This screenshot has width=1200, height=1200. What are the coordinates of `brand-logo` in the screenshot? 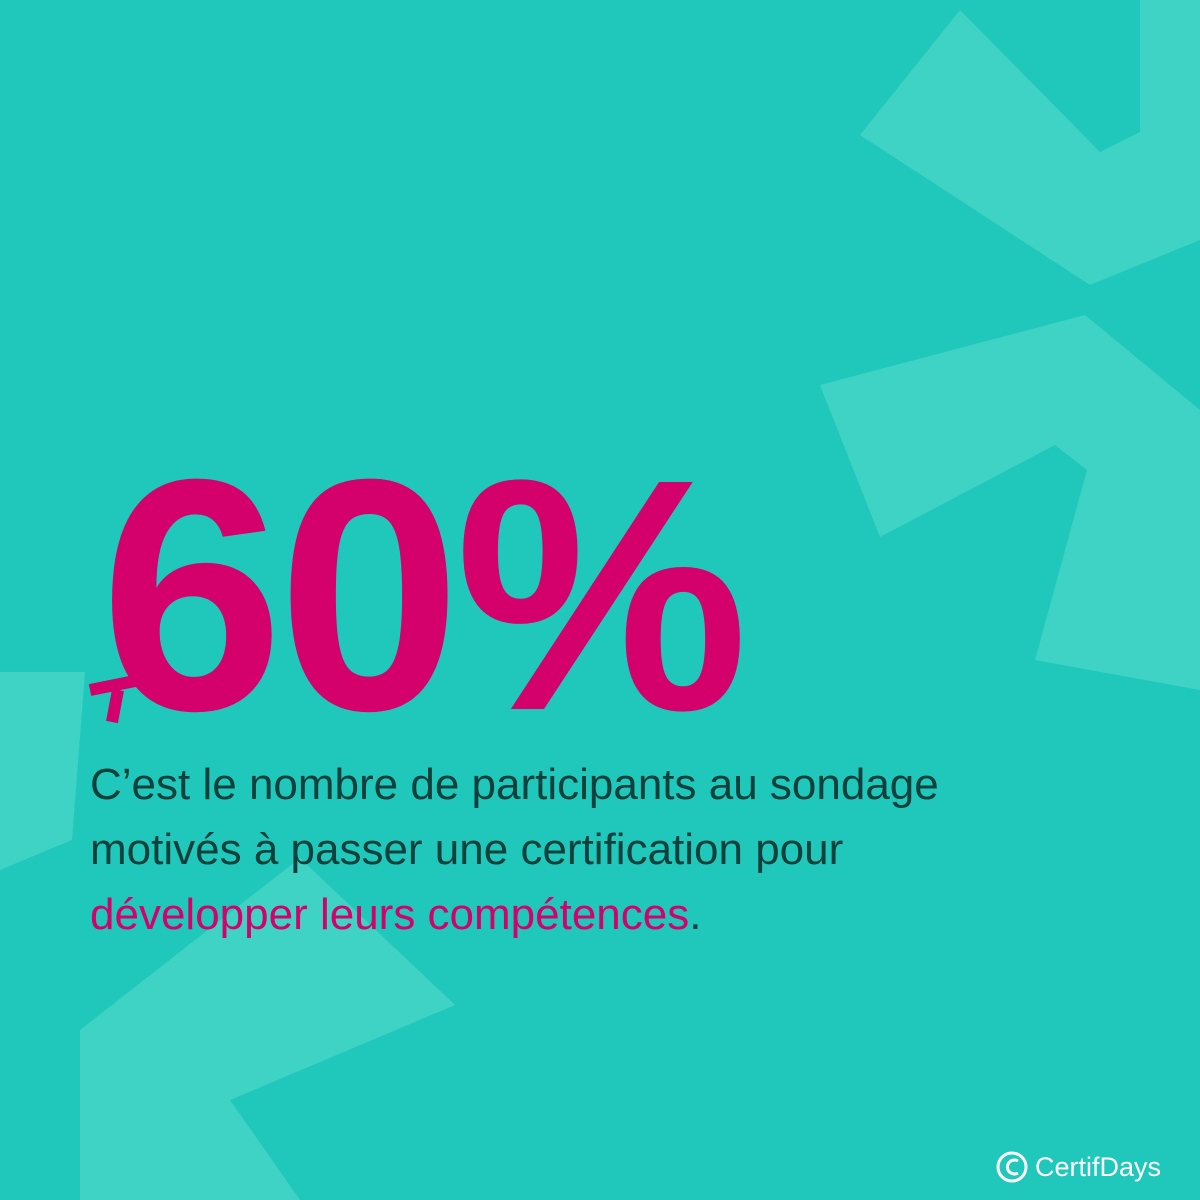 It's located at (1012, 1167).